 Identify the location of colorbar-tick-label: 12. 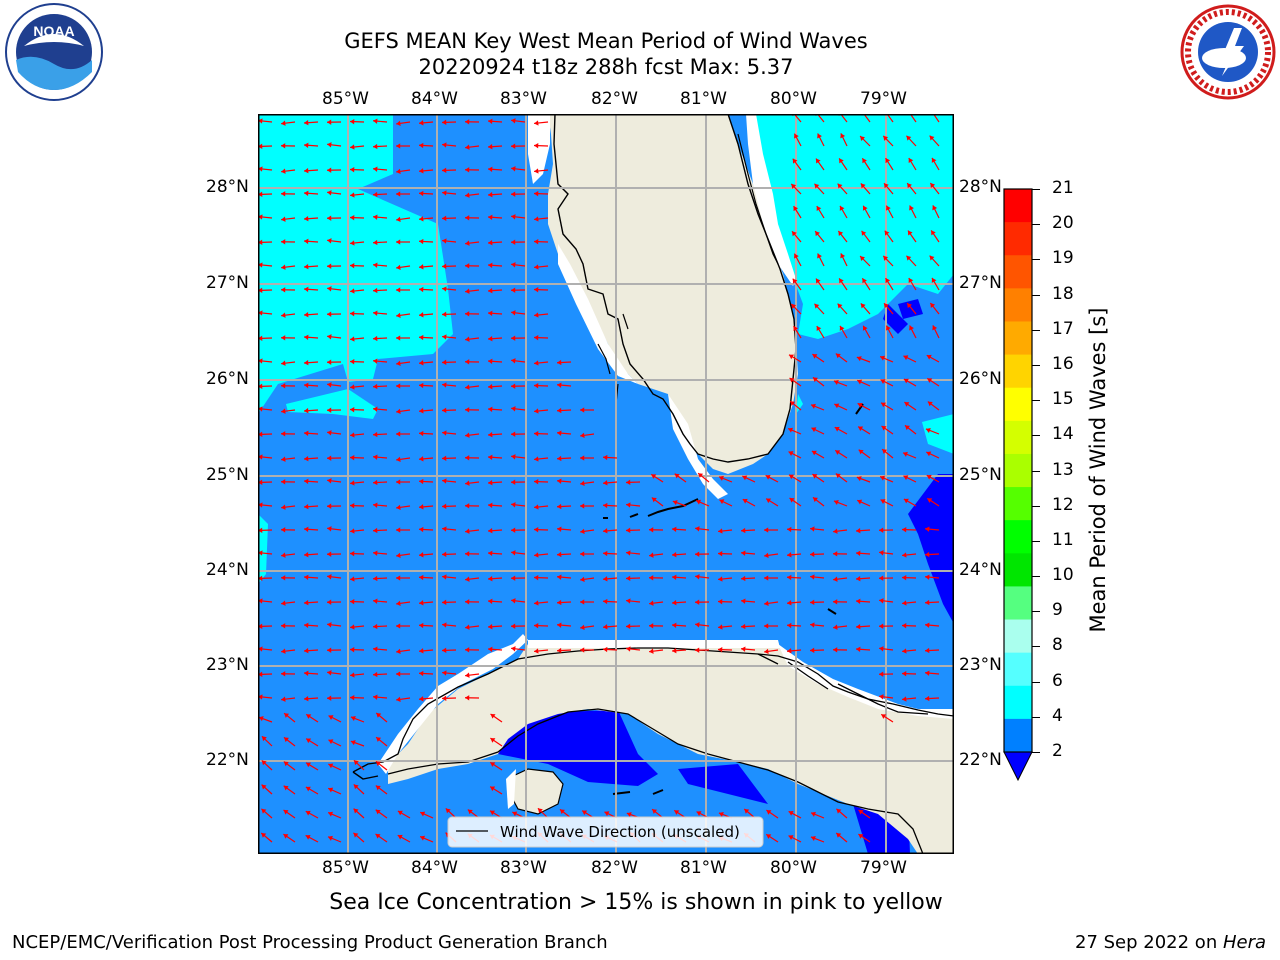
(1063, 504).